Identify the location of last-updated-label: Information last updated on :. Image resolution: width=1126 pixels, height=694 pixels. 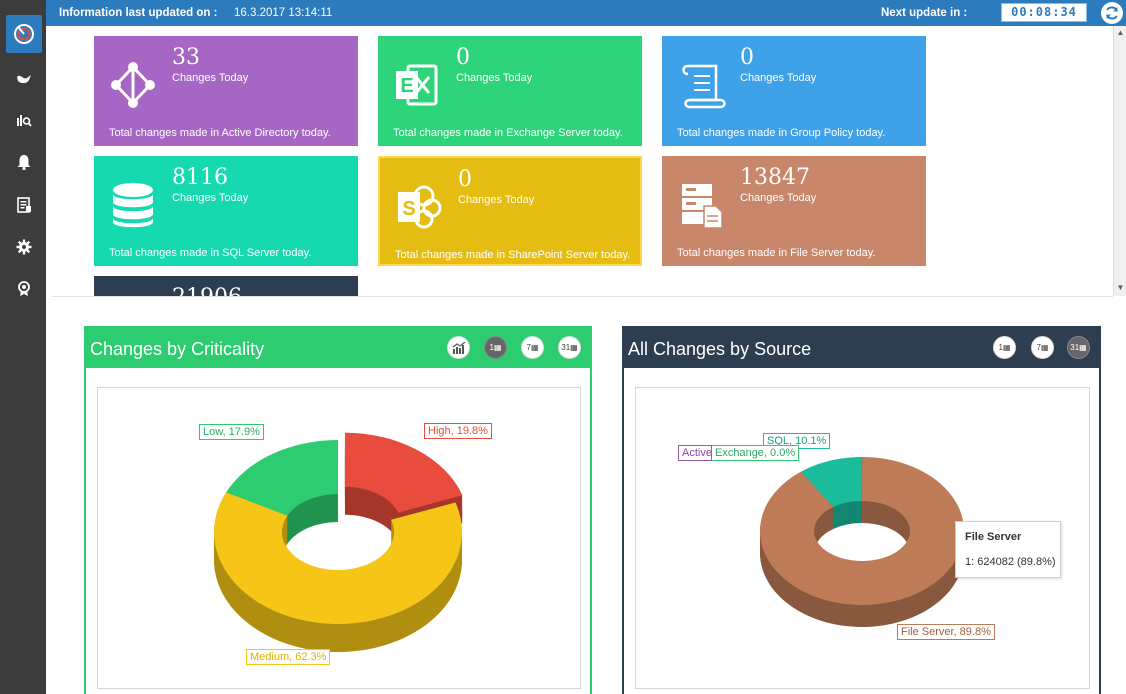
(138, 13).